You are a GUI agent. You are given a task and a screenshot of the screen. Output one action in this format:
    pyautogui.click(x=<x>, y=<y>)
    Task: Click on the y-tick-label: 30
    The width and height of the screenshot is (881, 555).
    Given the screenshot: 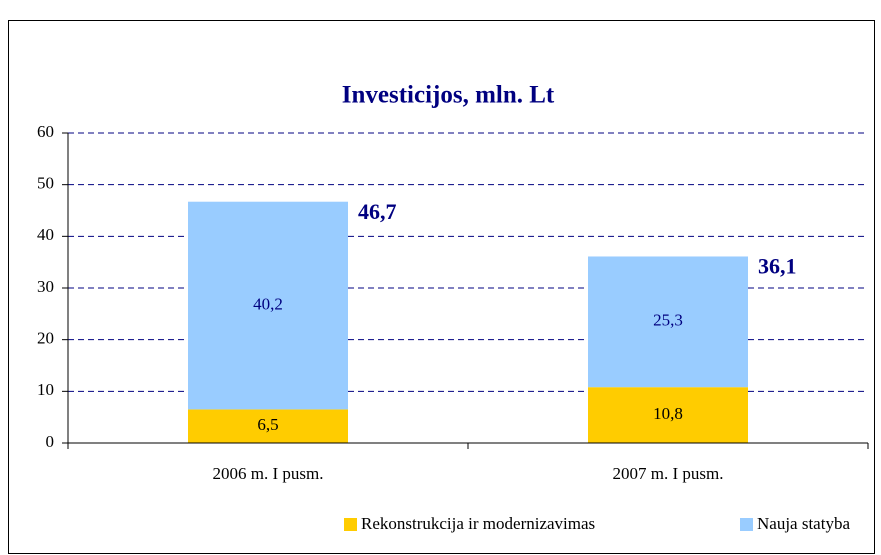 What is the action you would take?
    pyautogui.click(x=45, y=286)
    